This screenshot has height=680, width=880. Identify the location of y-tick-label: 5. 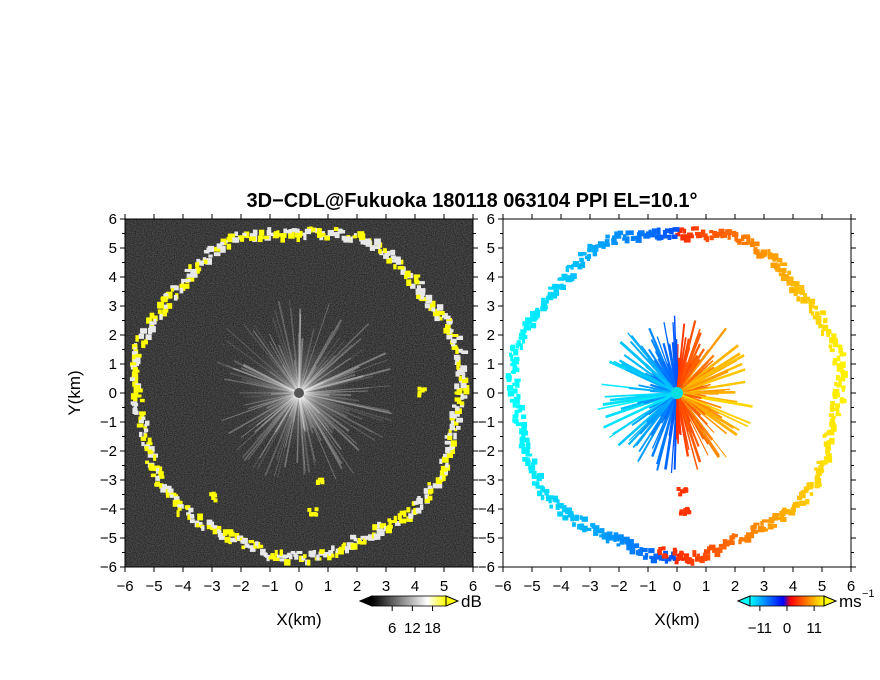
(113, 248).